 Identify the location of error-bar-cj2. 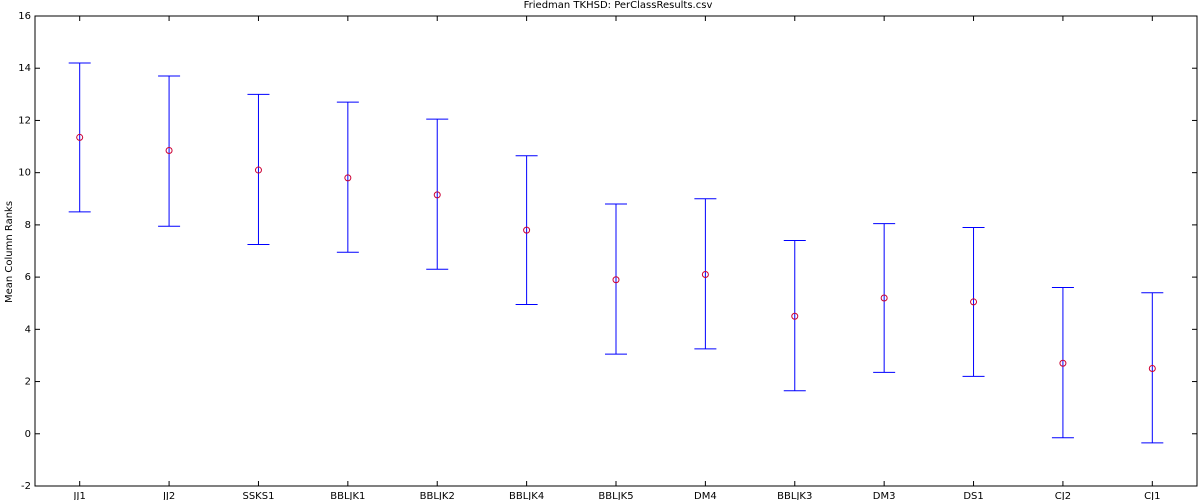
(1062, 363).